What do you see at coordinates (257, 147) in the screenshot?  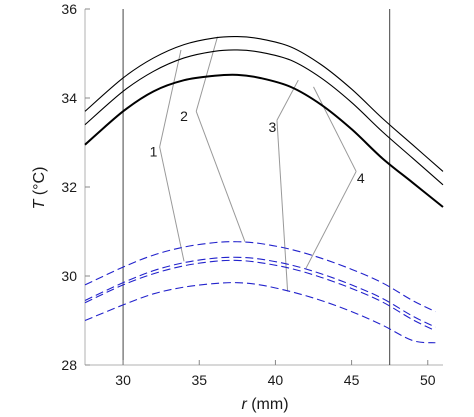 I see `curve-labels: 1 2 3 4` at bounding box center [257, 147].